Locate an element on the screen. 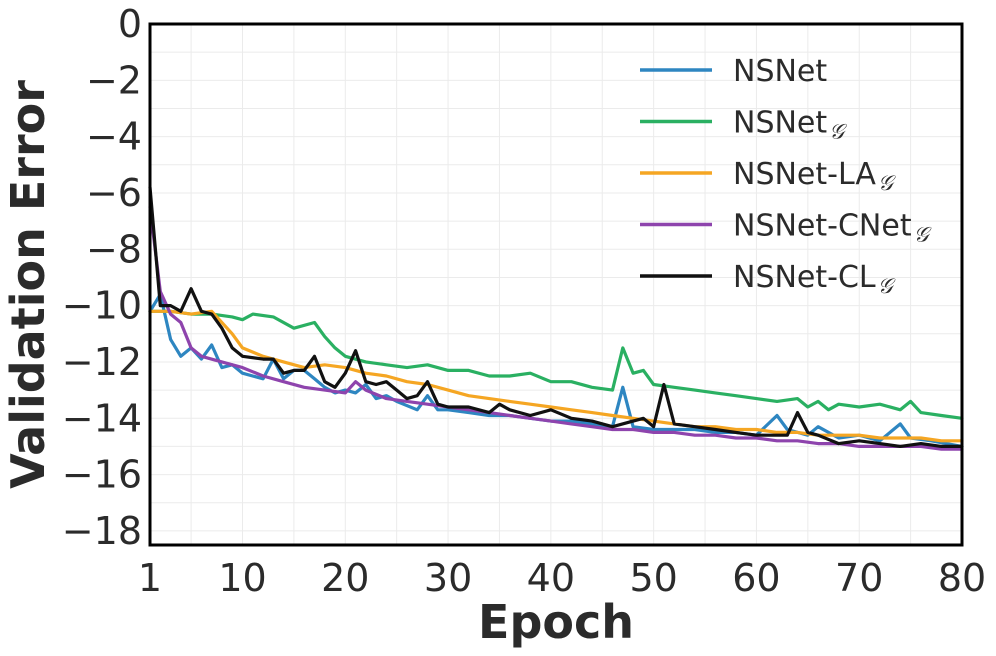  y-tick-label: −8 is located at coordinates (114, 249).